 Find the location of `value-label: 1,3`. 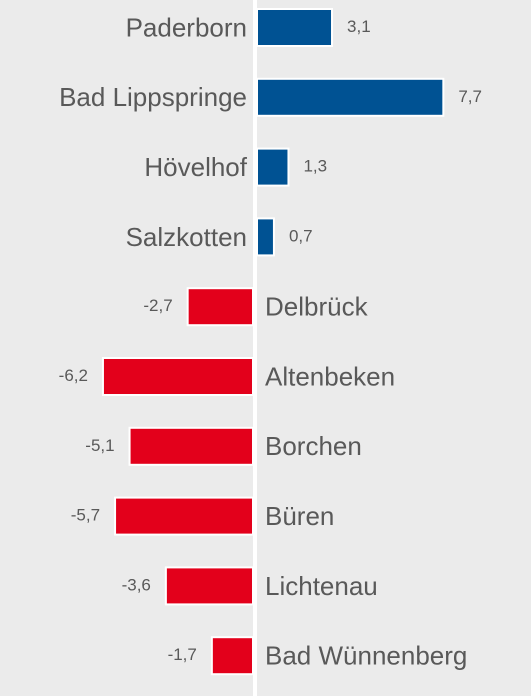

value-label: 1,3 is located at coordinates (315, 166).